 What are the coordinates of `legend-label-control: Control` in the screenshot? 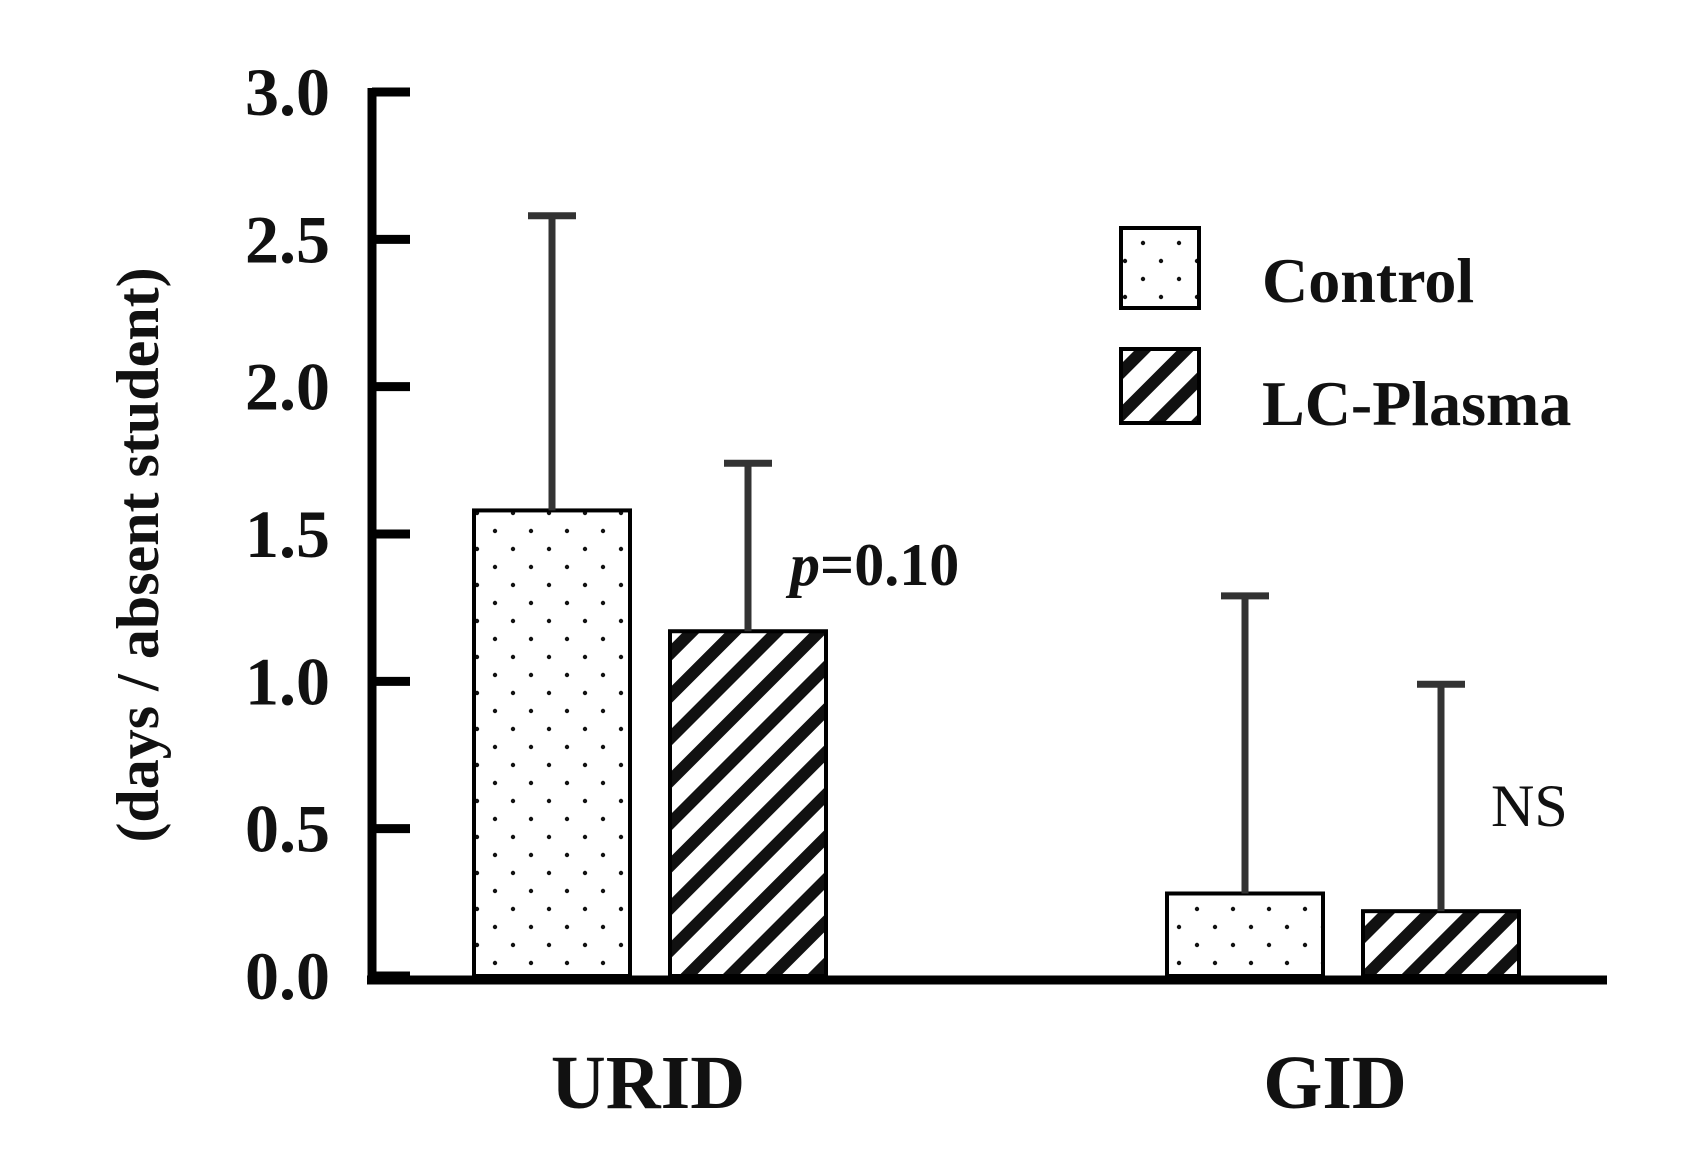 It's located at (1368, 280).